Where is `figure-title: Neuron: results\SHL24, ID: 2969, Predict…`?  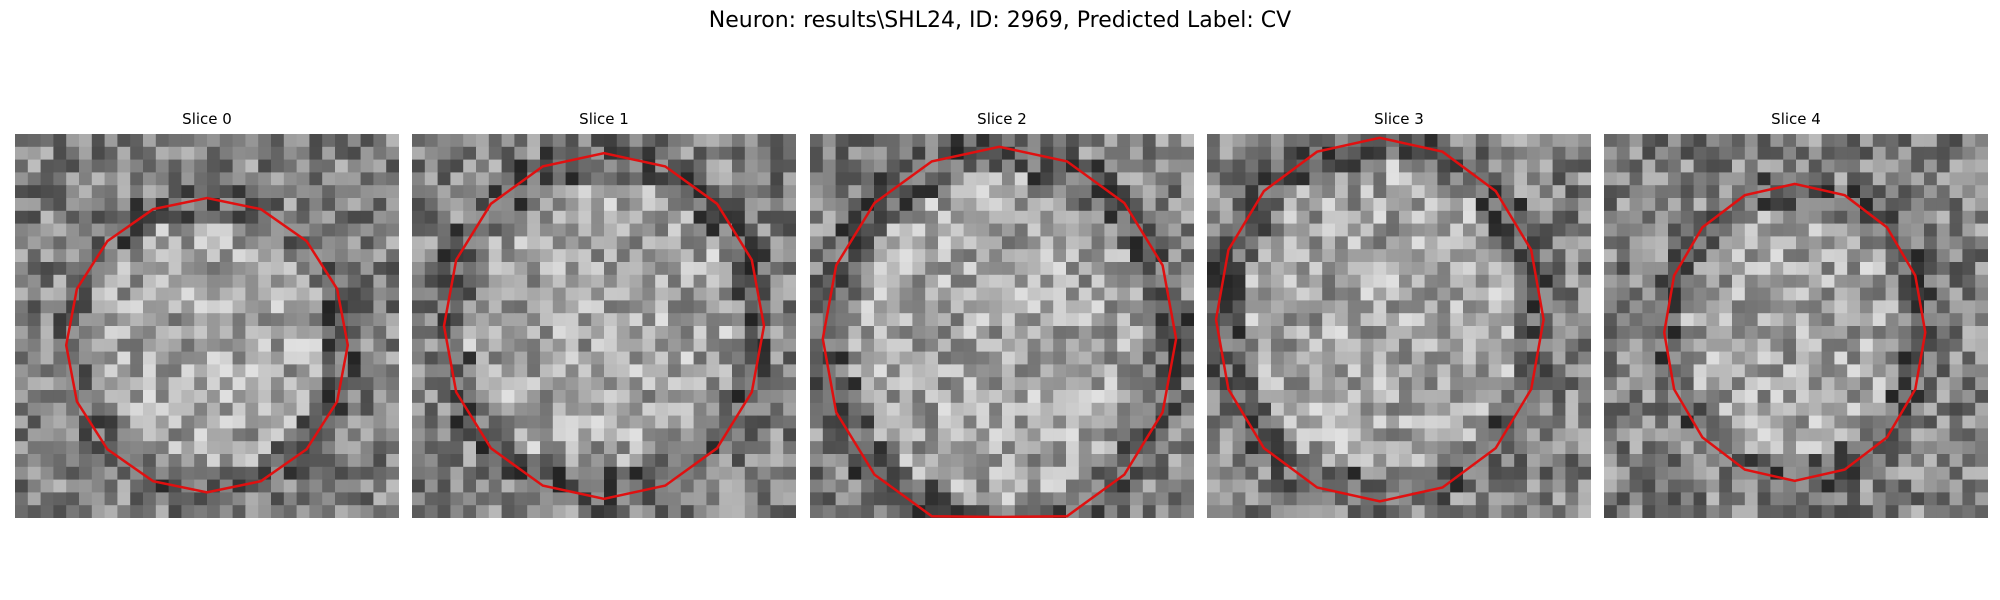 figure-title: Neuron: results\SHL24, ID: 2969, Predict… is located at coordinates (1000, 20).